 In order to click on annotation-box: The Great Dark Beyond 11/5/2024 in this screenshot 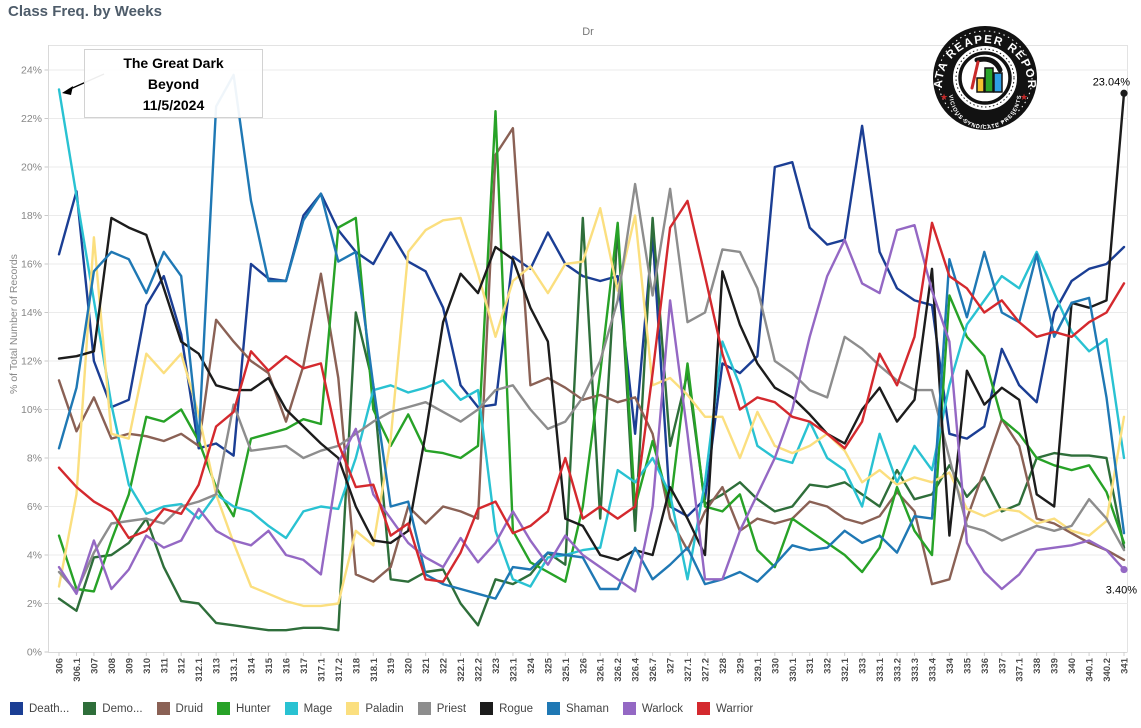, I will do `click(173, 83)`.